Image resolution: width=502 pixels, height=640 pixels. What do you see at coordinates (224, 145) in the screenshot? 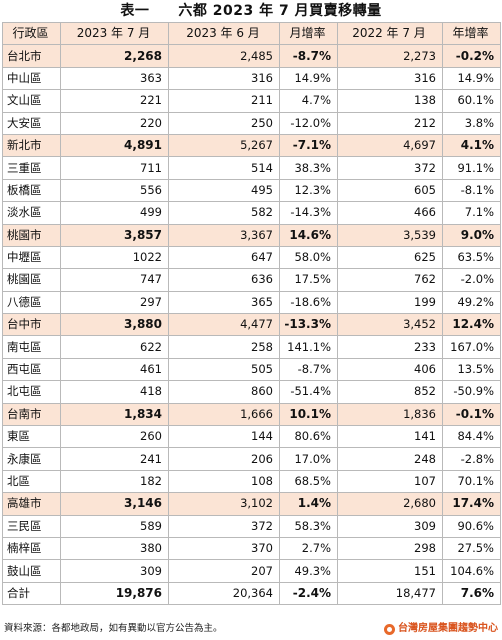
I see `jun-2023-value: 5,267` at bounding box center [224, 145].